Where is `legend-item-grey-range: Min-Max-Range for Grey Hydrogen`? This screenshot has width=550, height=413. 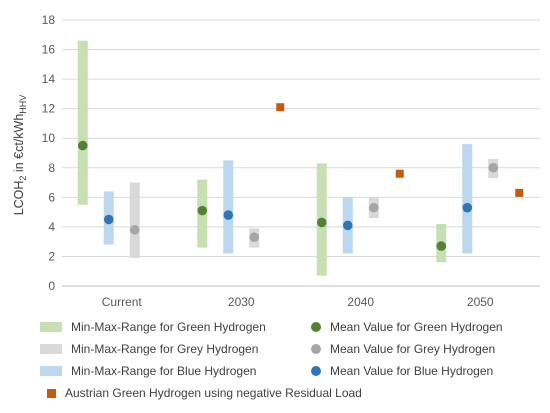
legend-item-grey-range: Min-Max-Range for Grey Hydrogen is located at coordinates (149, 349).